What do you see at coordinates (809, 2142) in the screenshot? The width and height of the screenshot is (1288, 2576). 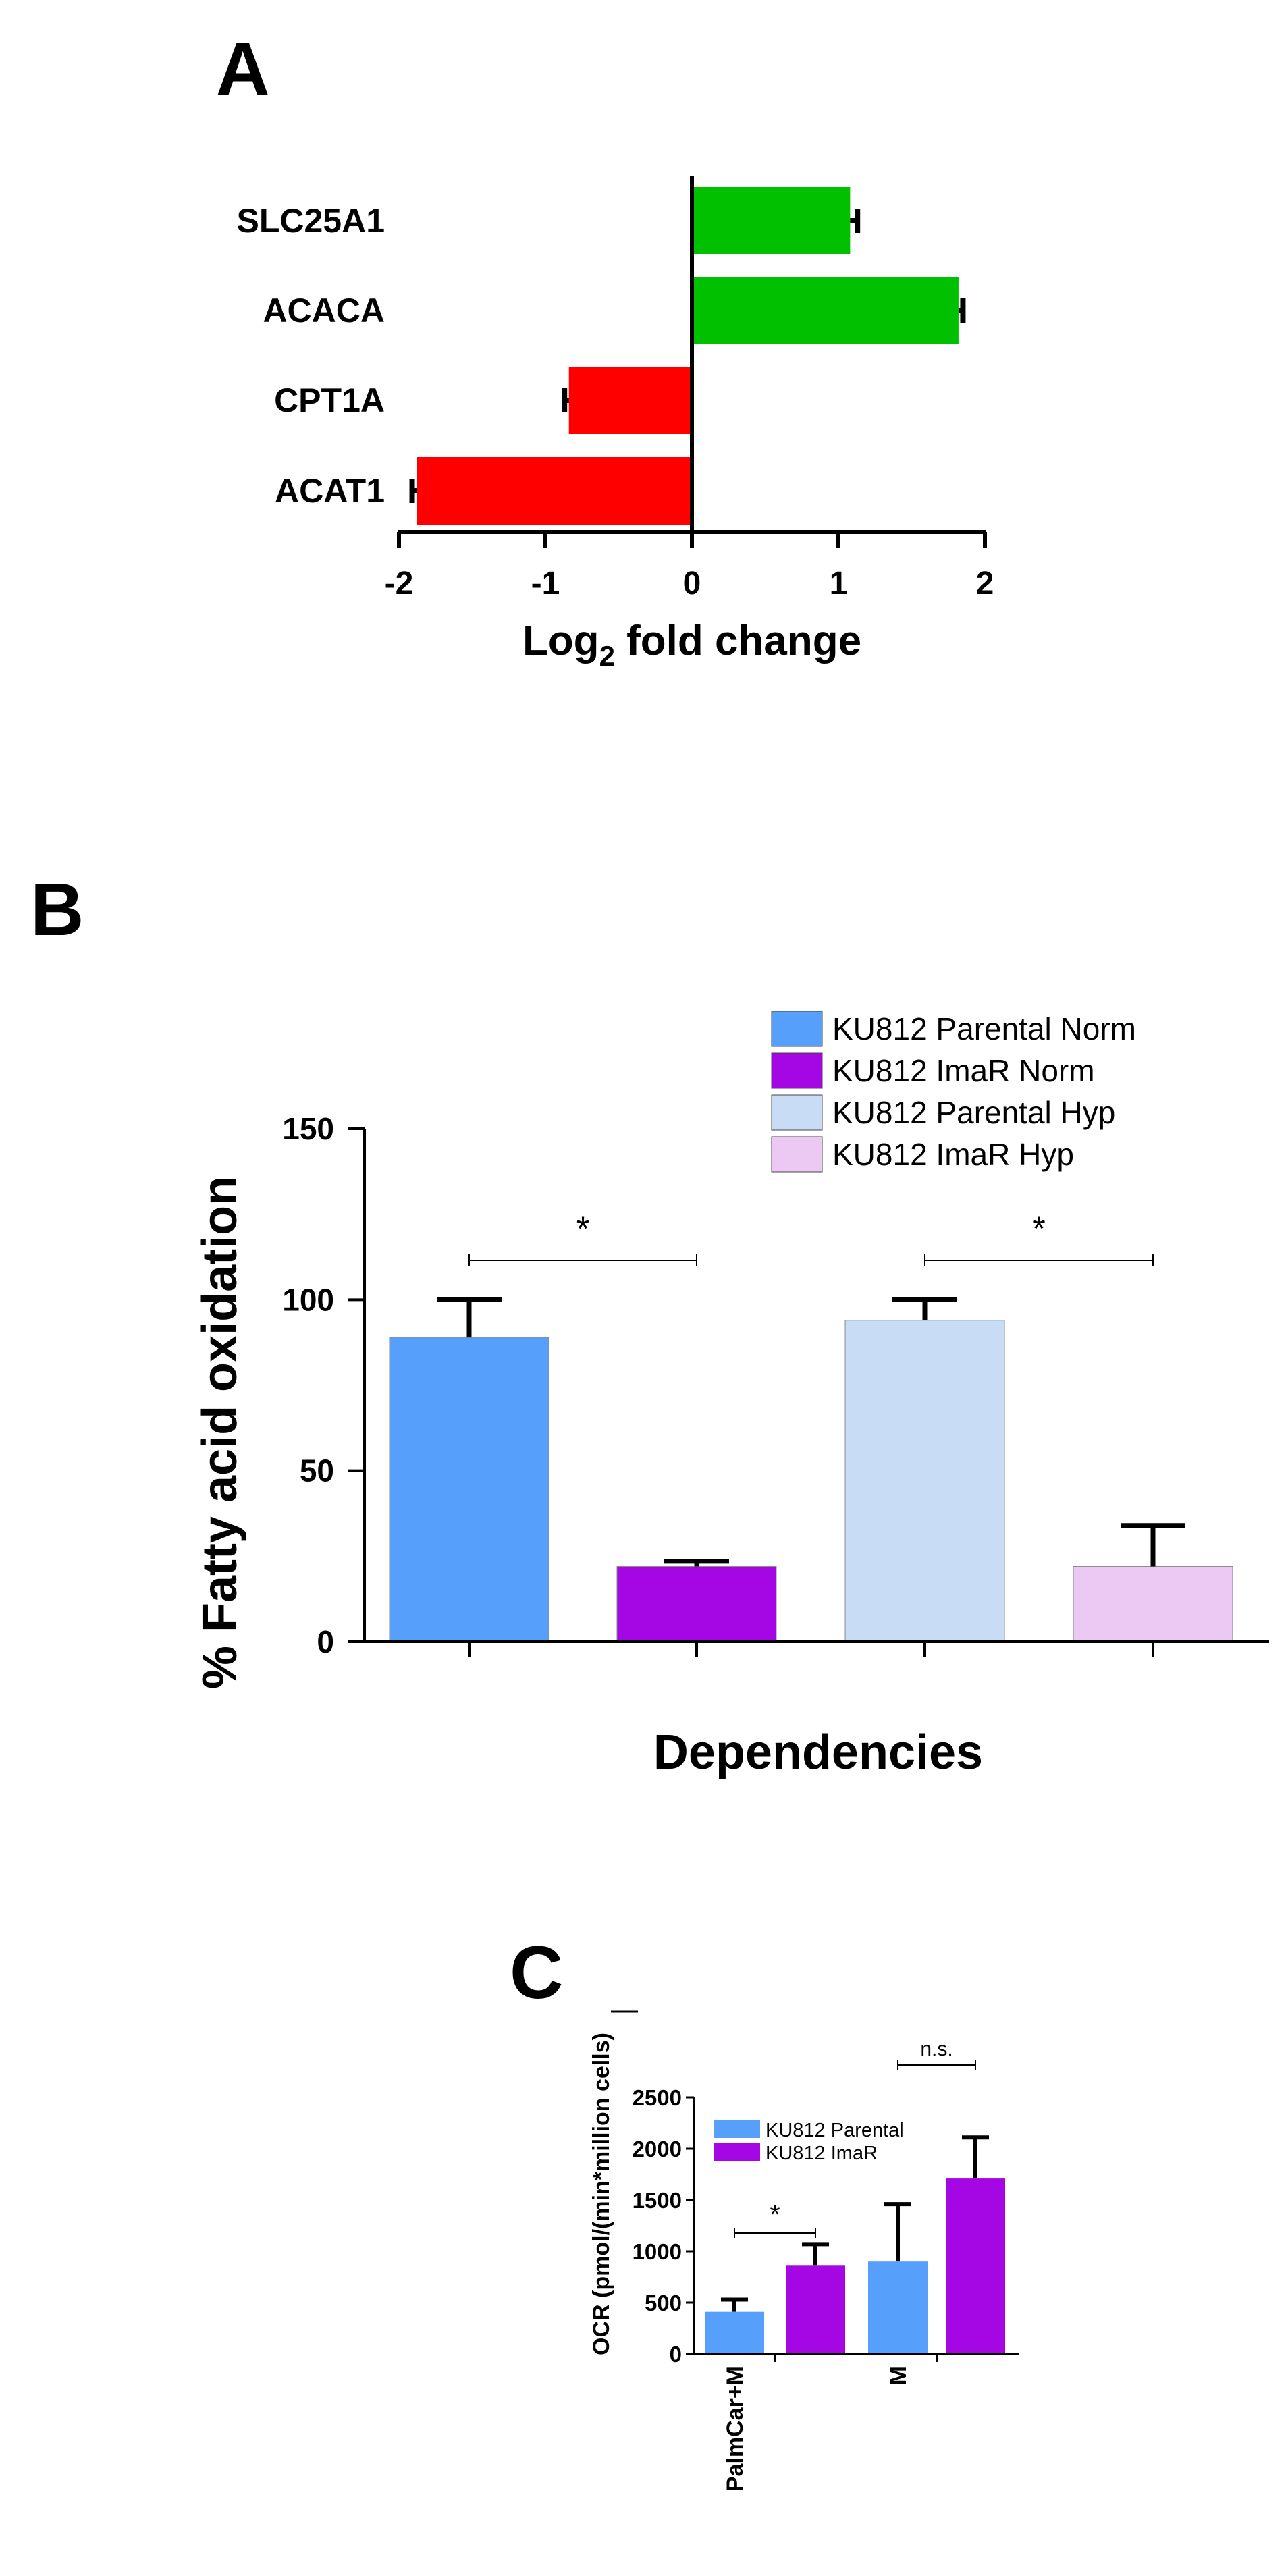 I see `panel-c-legend: KU812 Parental KU812 ImaR` at bounding box center [809, 2142].